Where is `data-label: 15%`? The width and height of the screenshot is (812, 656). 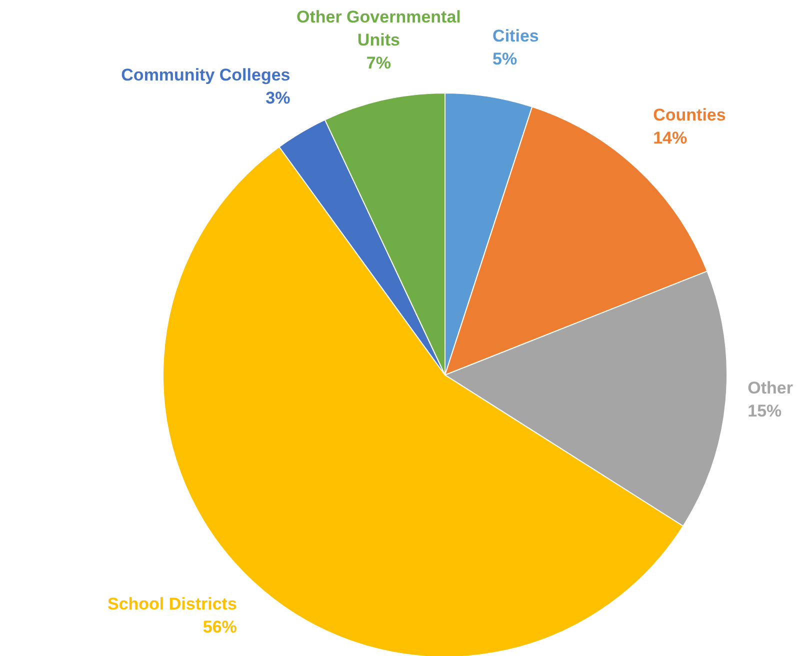
data-label: 15% is located at coordinates (765, 411).